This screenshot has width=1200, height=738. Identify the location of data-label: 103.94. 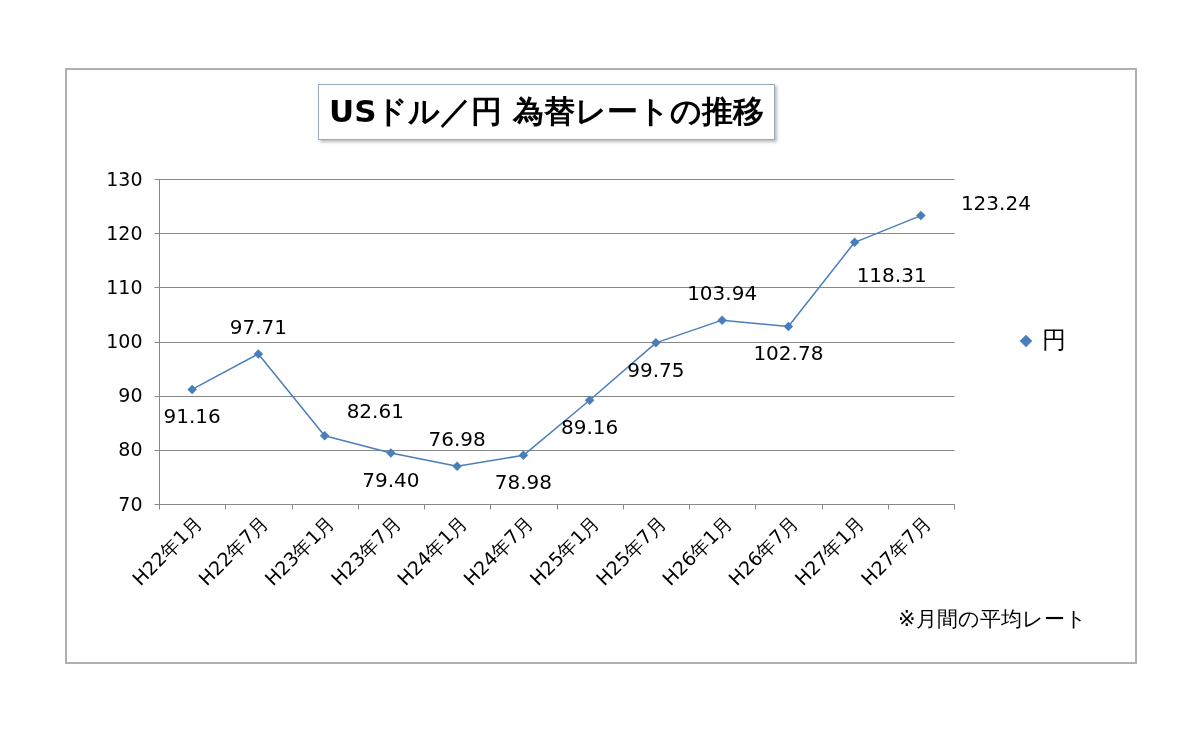
(722, 293).